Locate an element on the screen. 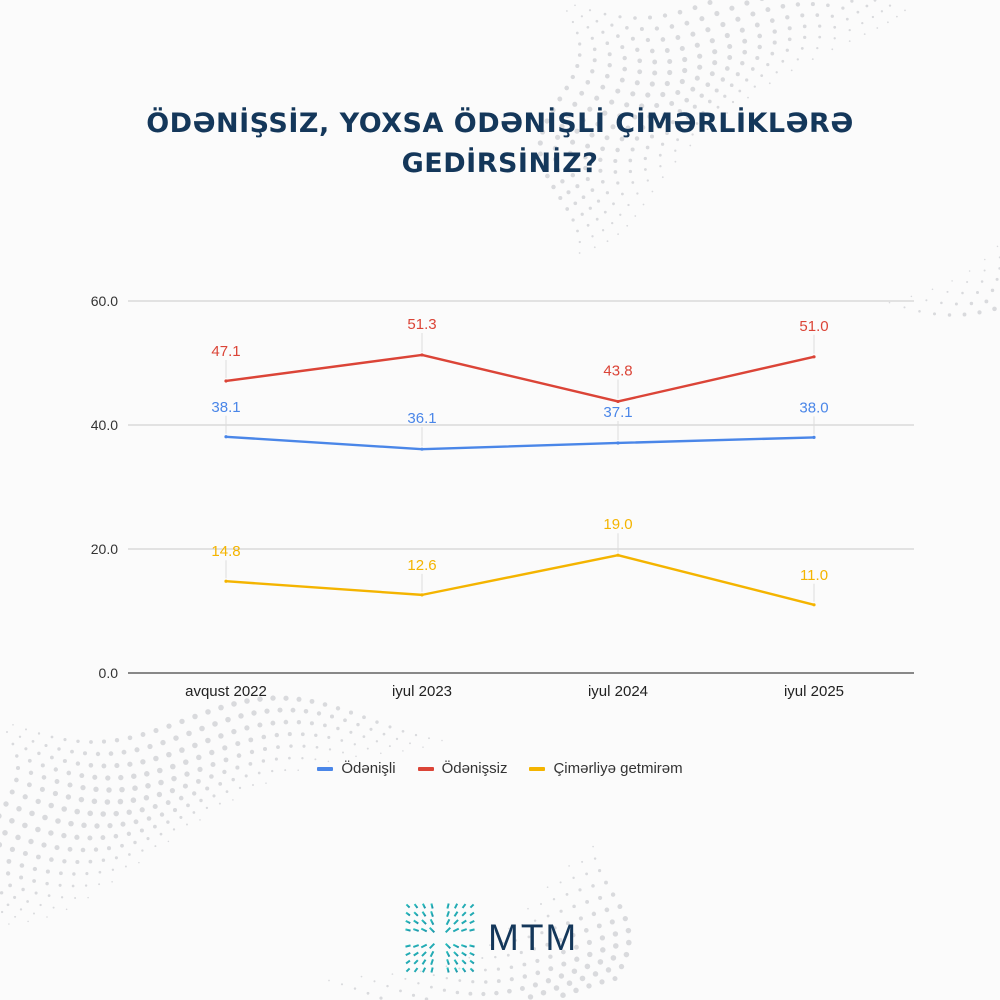  legend-label: Çimərliyə getmirəm is located at coordinates (618, 768).